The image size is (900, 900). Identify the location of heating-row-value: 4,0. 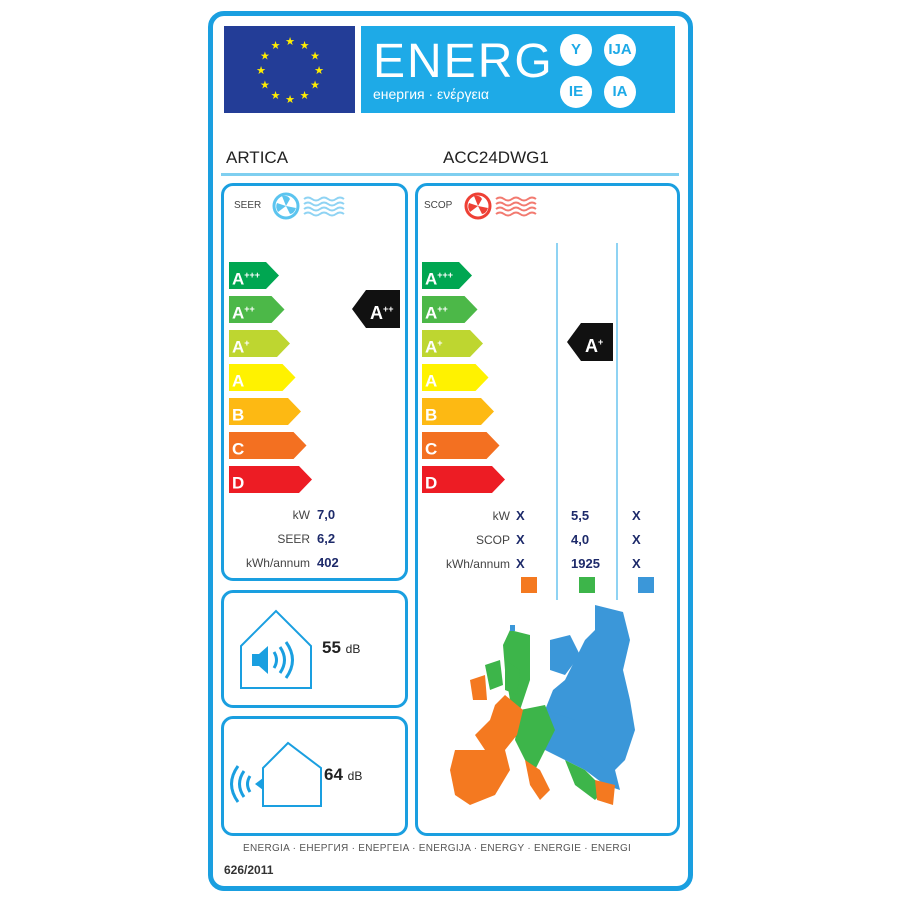
(580, 539).